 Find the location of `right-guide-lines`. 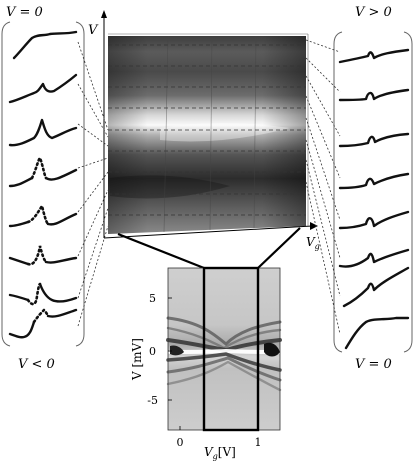

right-guide-lines is located at coordinates (323, 187).